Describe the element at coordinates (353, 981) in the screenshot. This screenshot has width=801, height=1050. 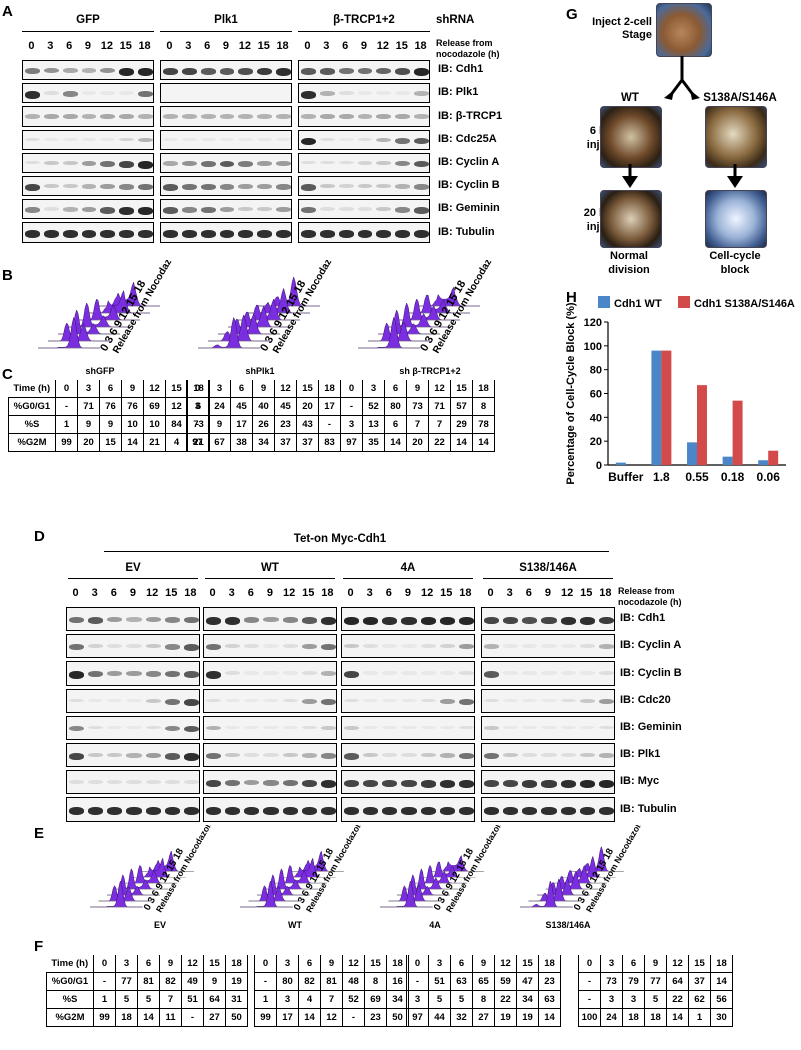
I see `value-cell: 48` at that location.